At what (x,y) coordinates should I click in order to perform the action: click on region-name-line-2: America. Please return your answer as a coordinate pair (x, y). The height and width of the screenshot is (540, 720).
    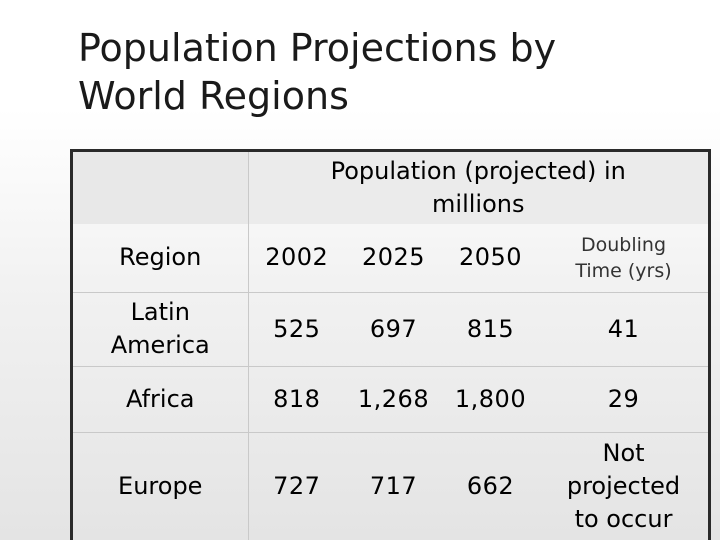
    Looking at the image, I should click on (160, 345).